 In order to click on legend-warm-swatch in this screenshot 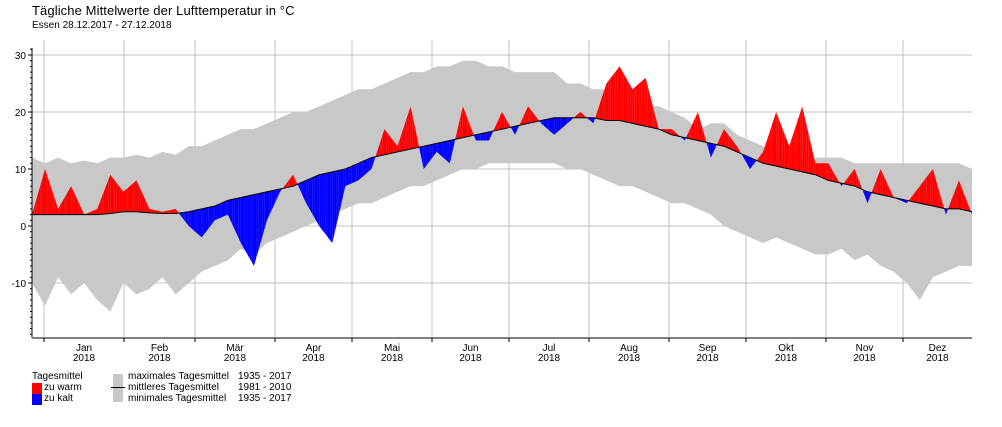, I will do `click(37, 388)`.